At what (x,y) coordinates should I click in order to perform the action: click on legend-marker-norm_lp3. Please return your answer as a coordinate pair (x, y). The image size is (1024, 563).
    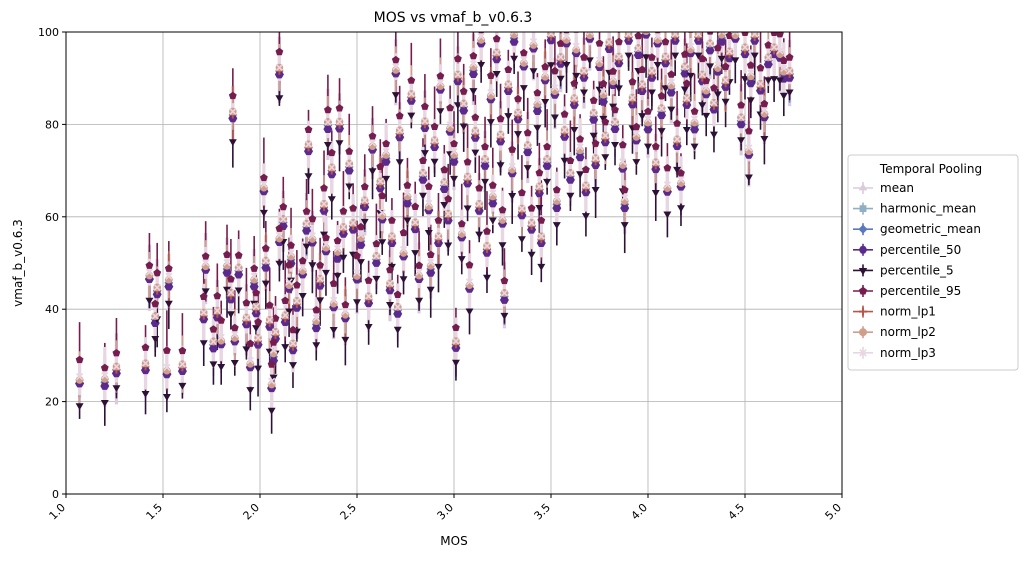
    Looking at the image, I should click on (863, 353).